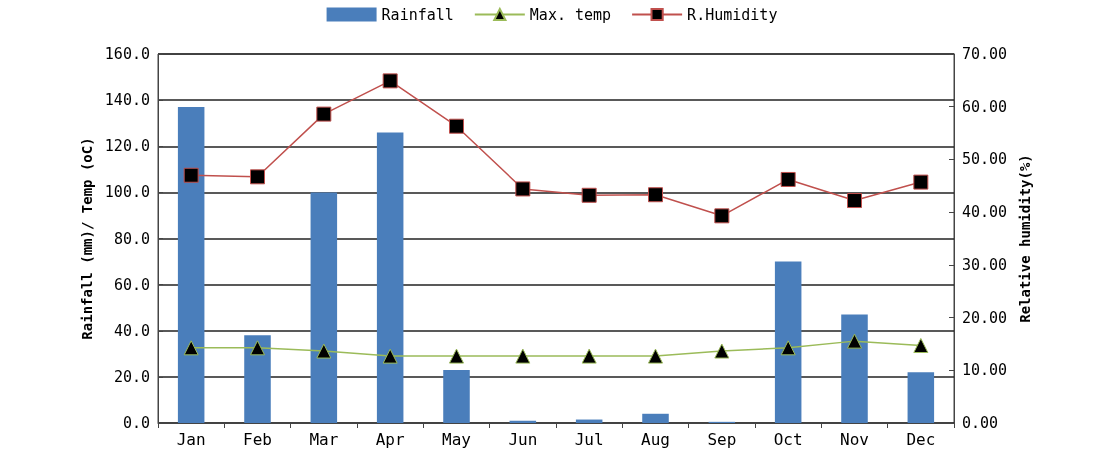 The height and width of the screenshot is (459, 1104). What do you see at coordinates (985, 370) in the screenshot?
I see `y2-tick-label: 10.00` at bounding box center [985, 370].